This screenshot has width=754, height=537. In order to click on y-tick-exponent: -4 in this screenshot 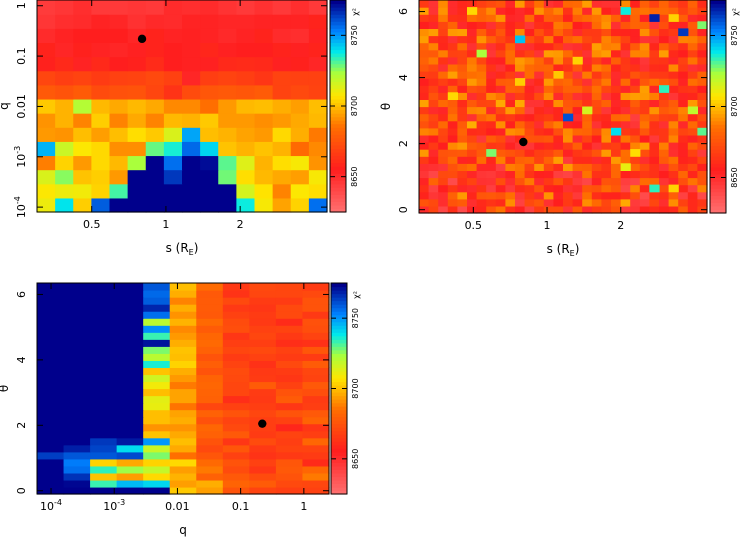, I will do `click(17, 200)`.